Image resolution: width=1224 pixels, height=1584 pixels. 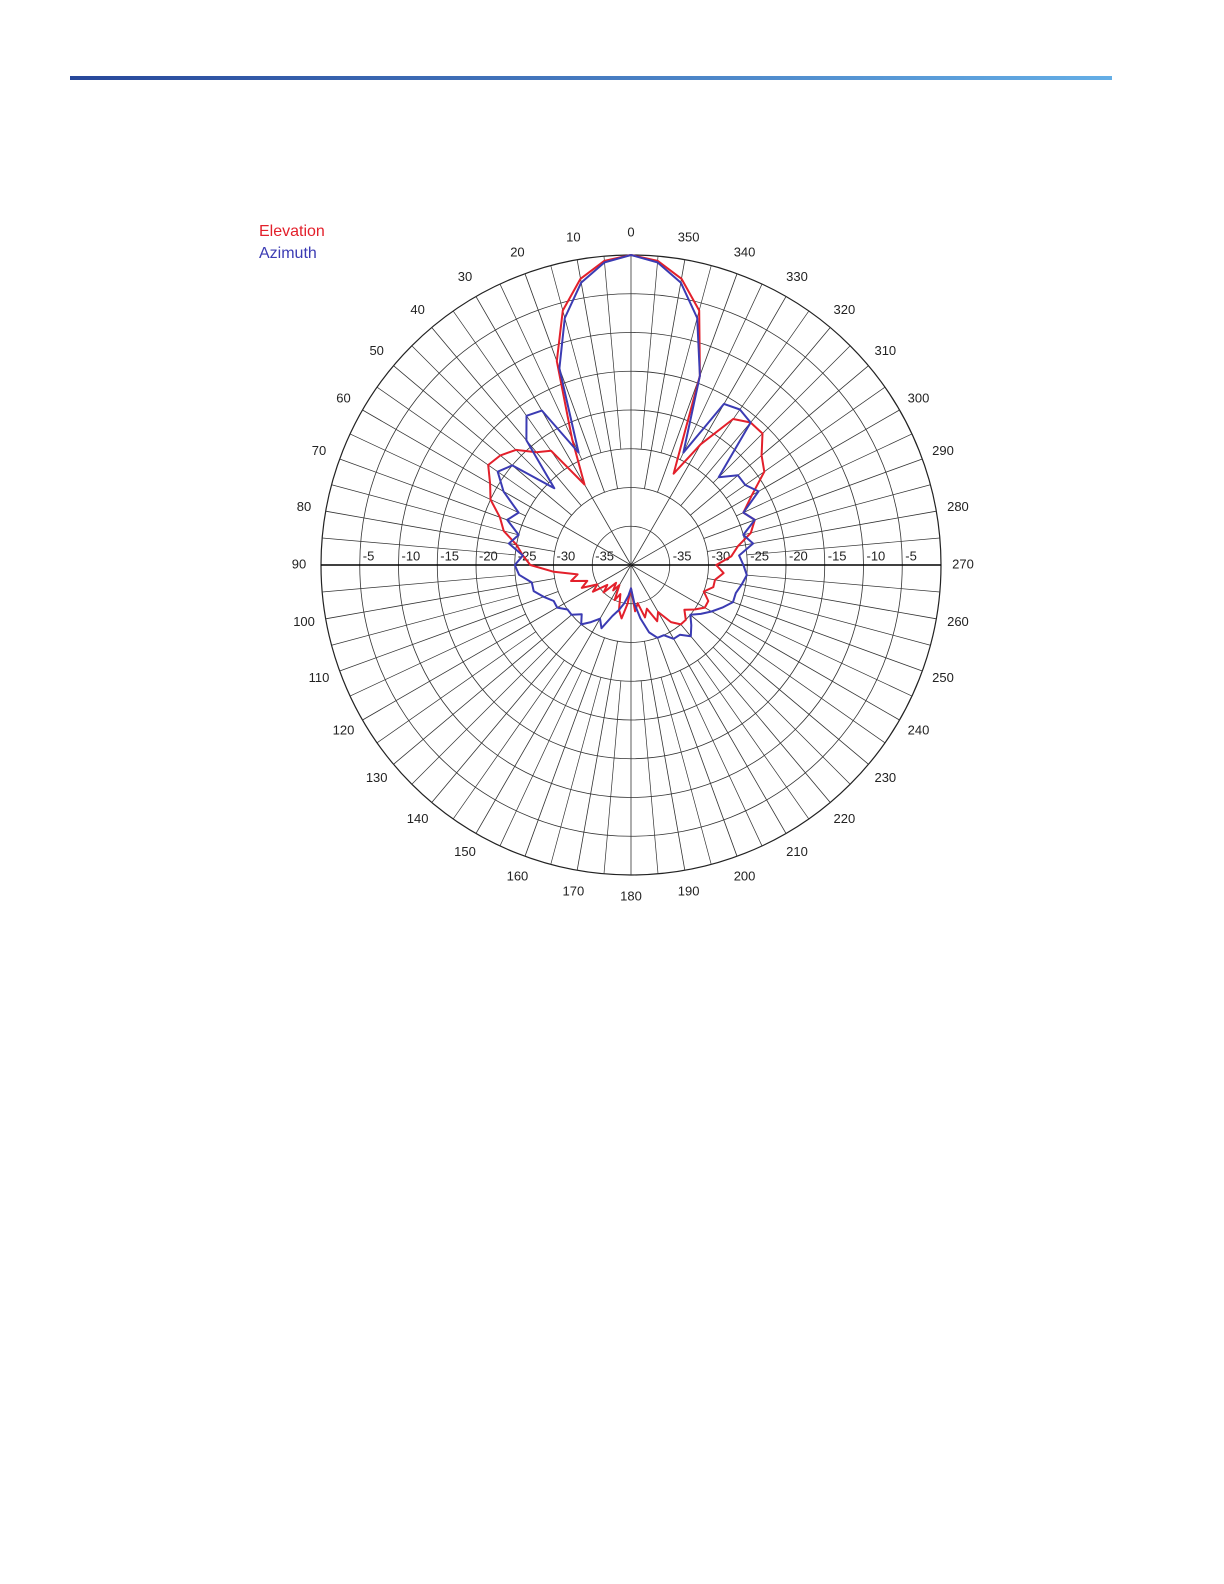 What do you see at coordinates (919, 397) in the screenshot?
I see `angle-label: 300` at bounding box center [919, 397].